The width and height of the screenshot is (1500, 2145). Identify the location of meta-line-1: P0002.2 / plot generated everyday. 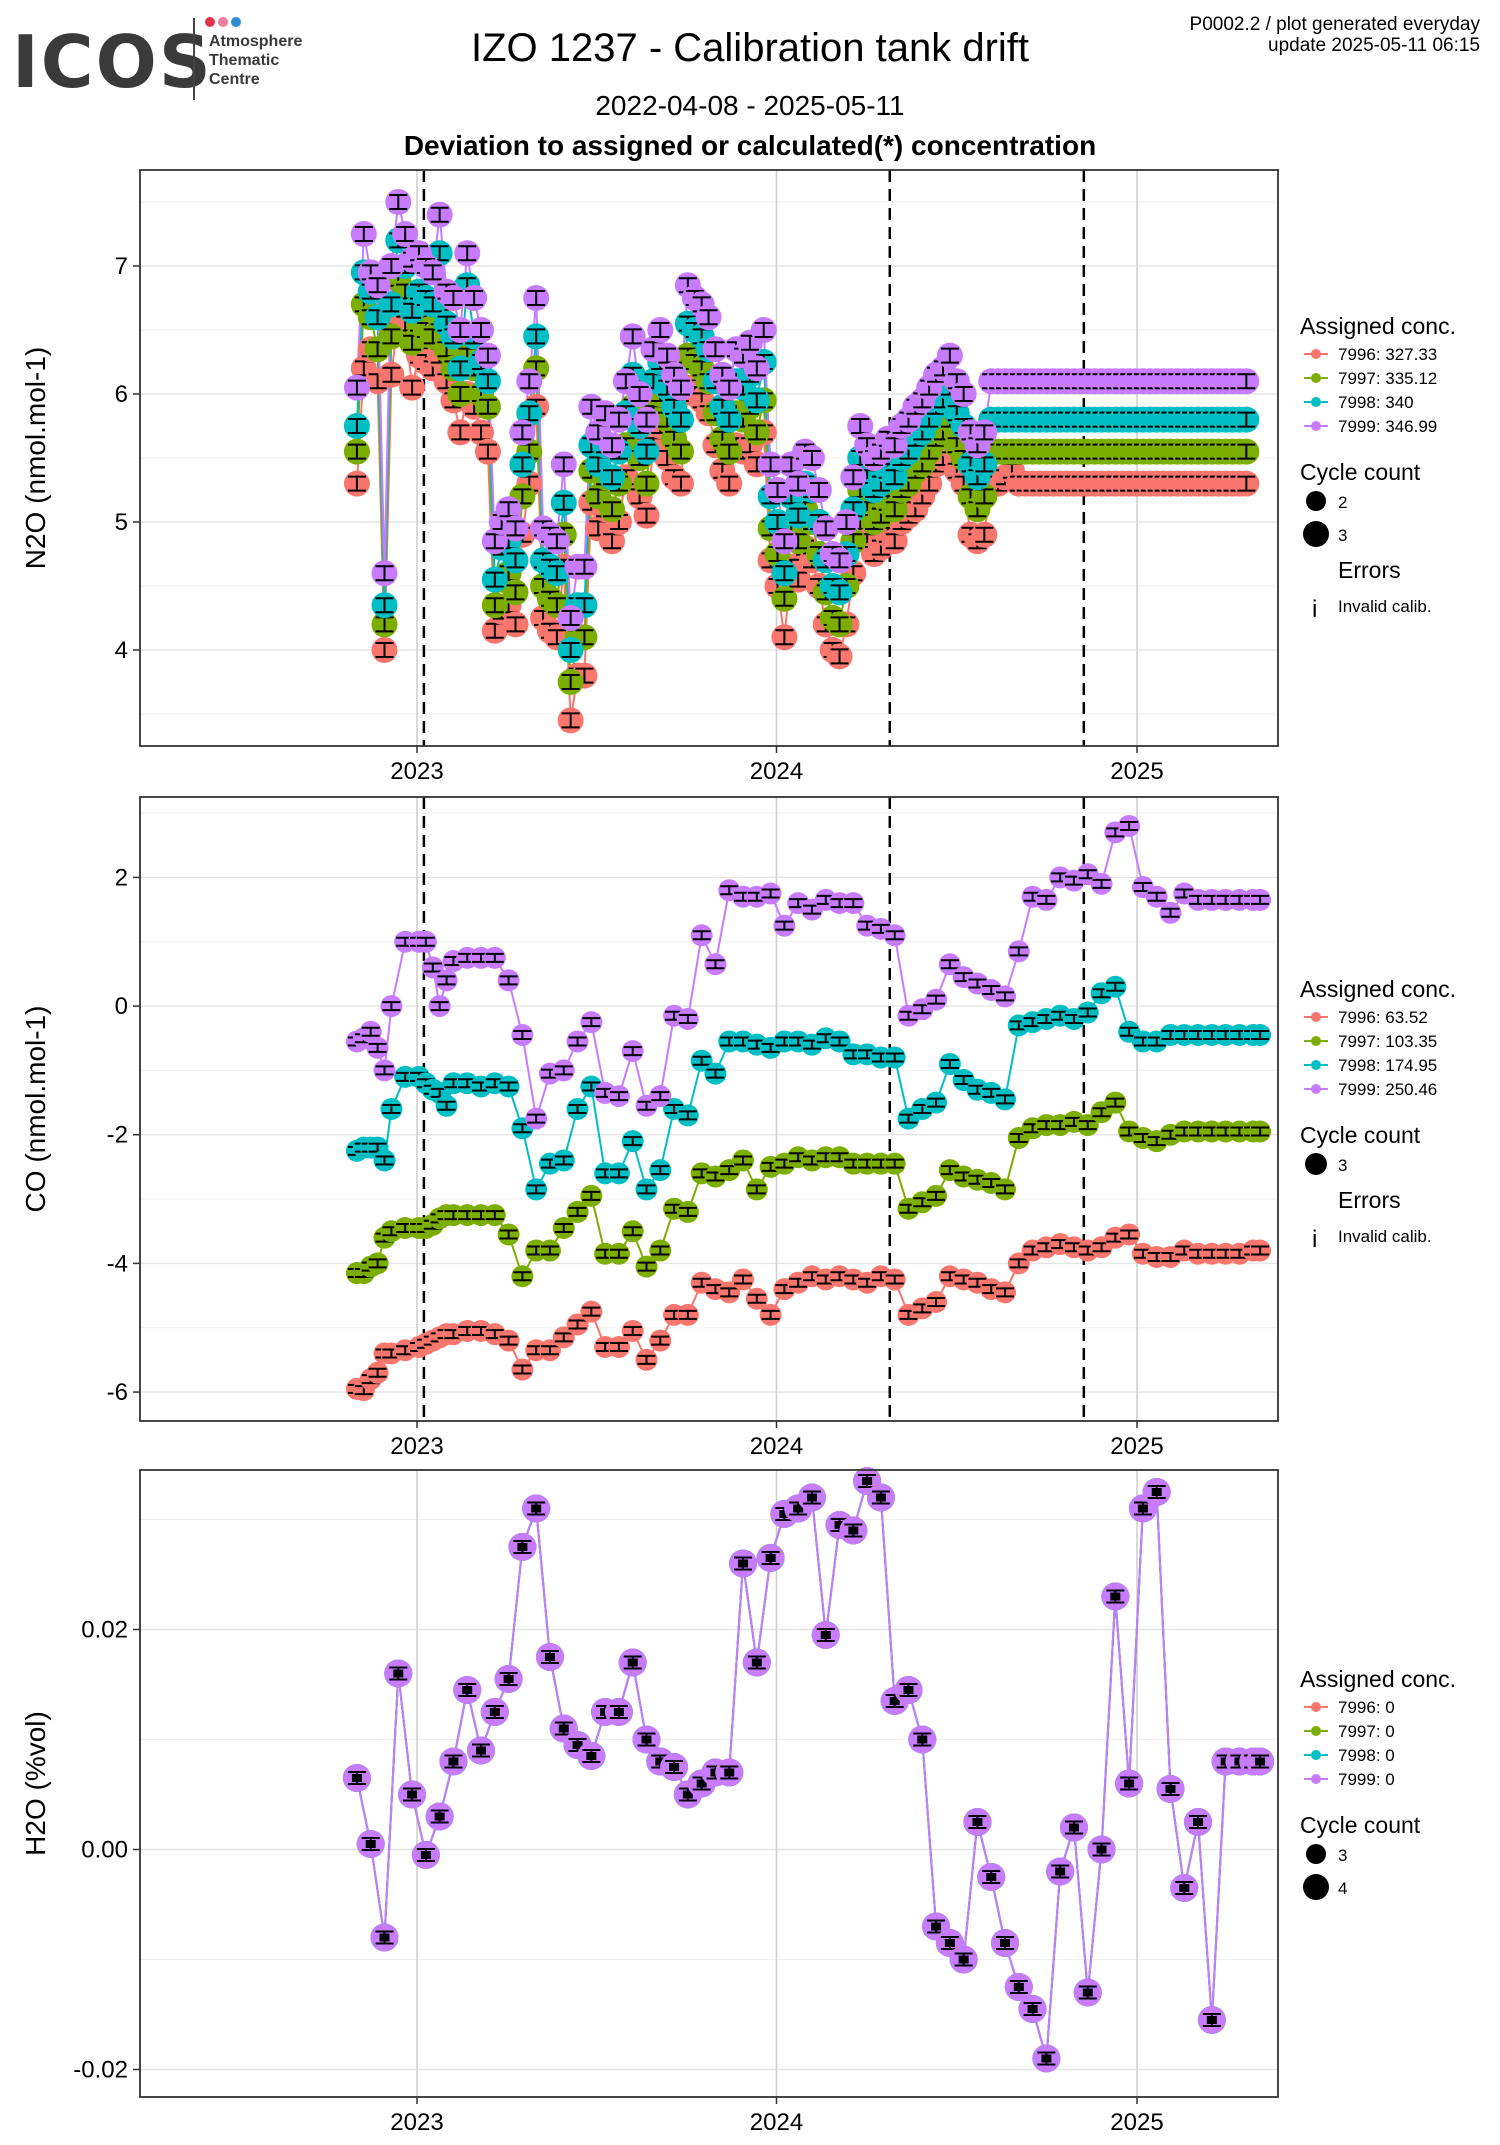
(1334, 24).